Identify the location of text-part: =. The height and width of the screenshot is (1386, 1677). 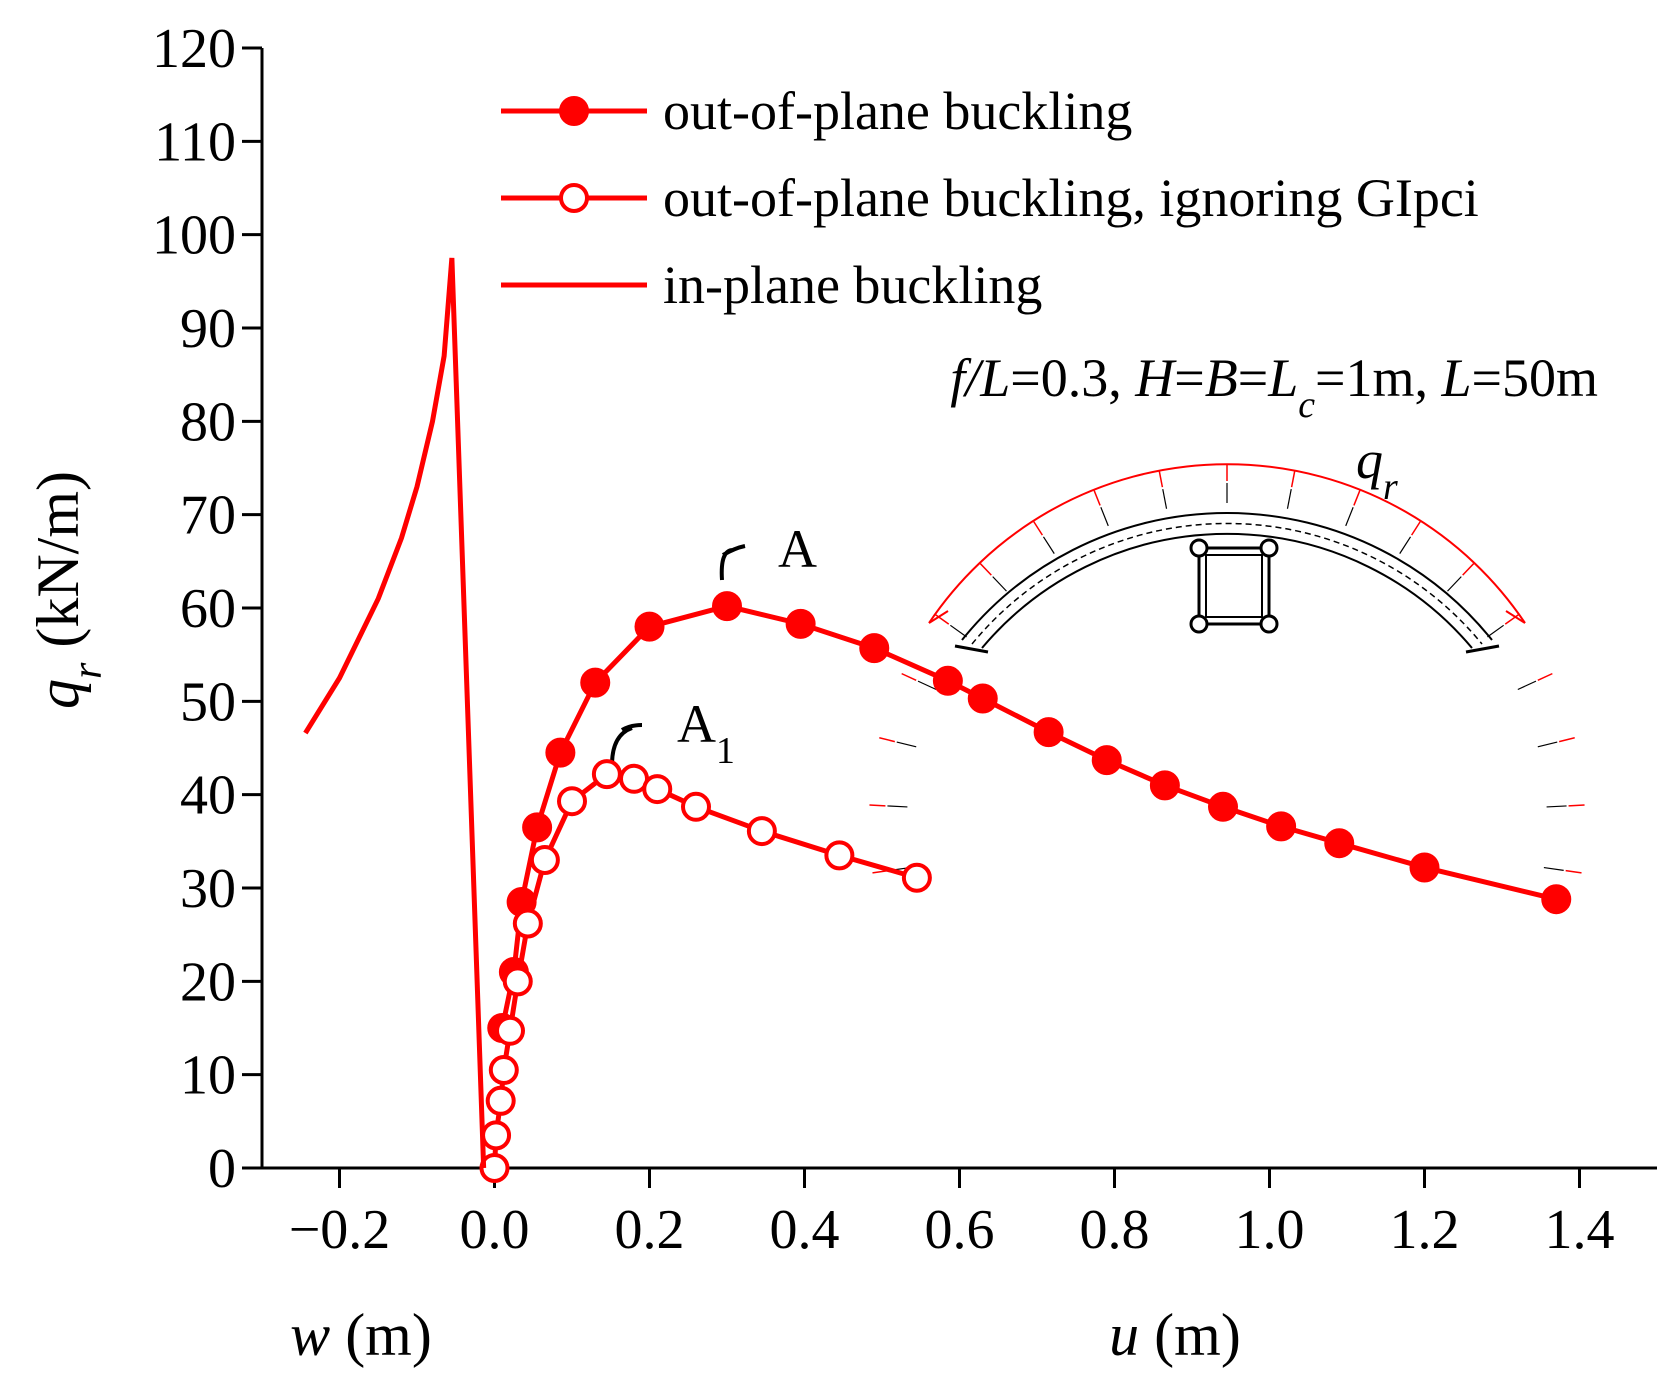
(1189, 378).